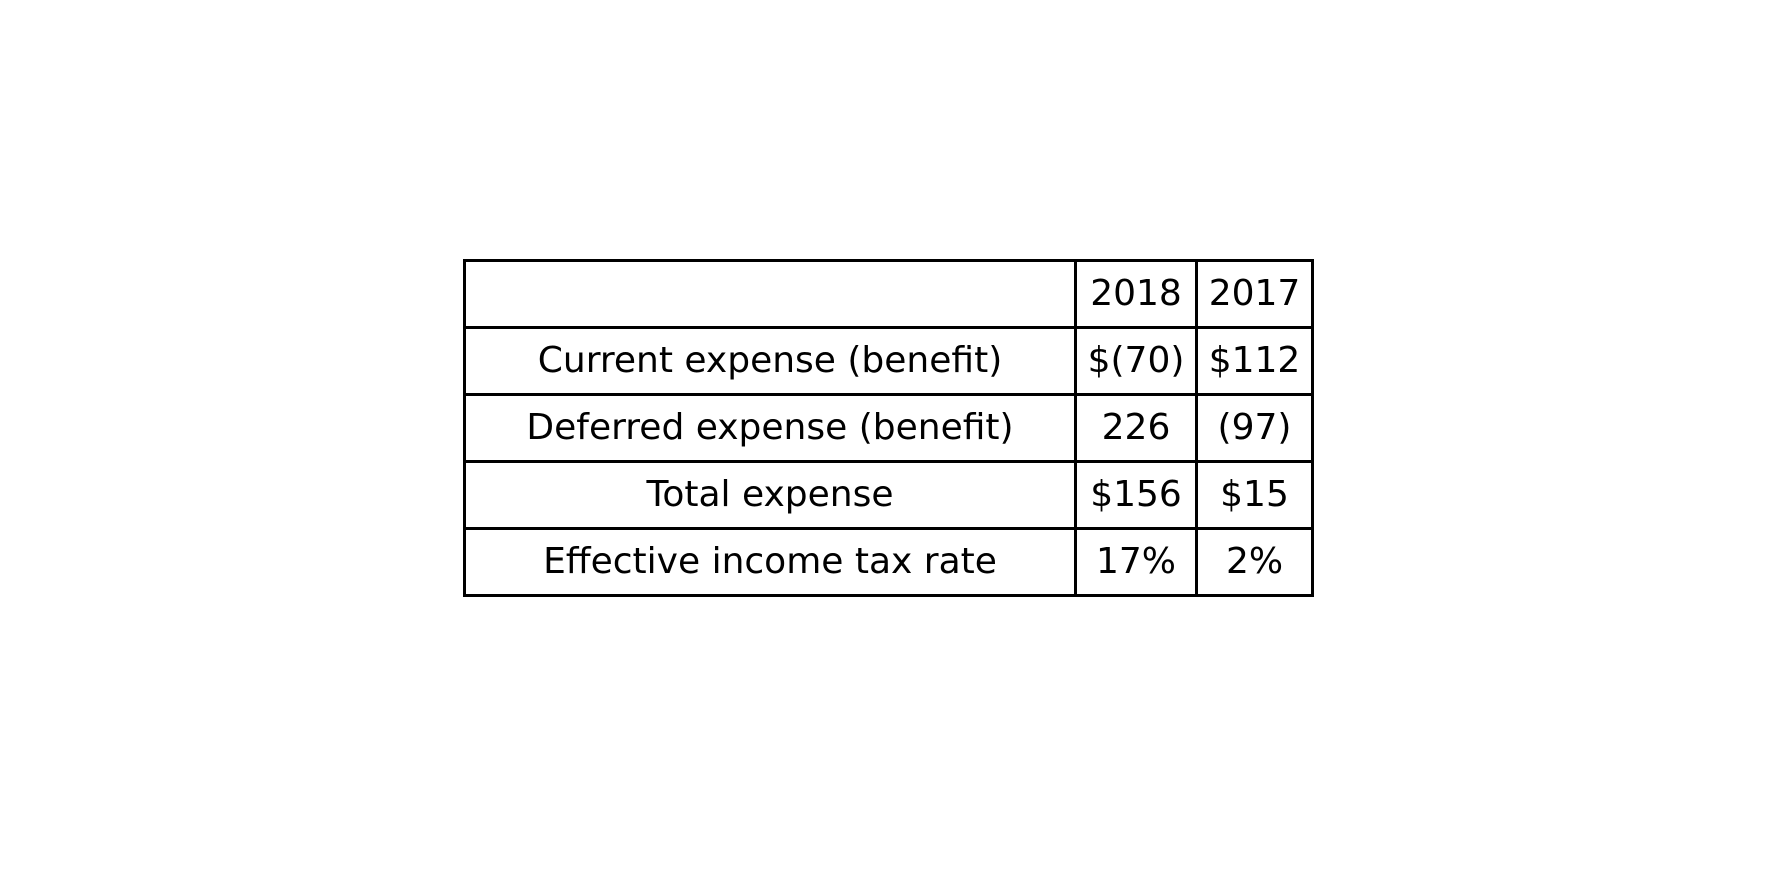 This screenshot has height=870, width=1770. Describe the element at coordinates (770, 495) in the screenshot. I see `row-label: Total expense` at that location.